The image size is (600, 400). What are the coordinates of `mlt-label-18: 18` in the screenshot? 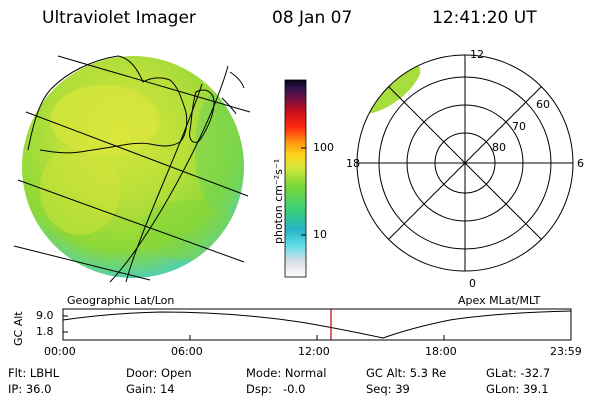 It's located at (353, 163).